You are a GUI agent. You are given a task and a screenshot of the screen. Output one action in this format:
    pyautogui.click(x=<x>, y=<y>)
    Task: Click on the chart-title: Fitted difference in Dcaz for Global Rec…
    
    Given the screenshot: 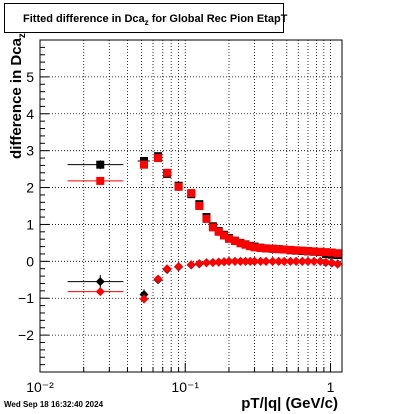 What is the action you would take?
    pyautogui.click(x=155, y=20)
    